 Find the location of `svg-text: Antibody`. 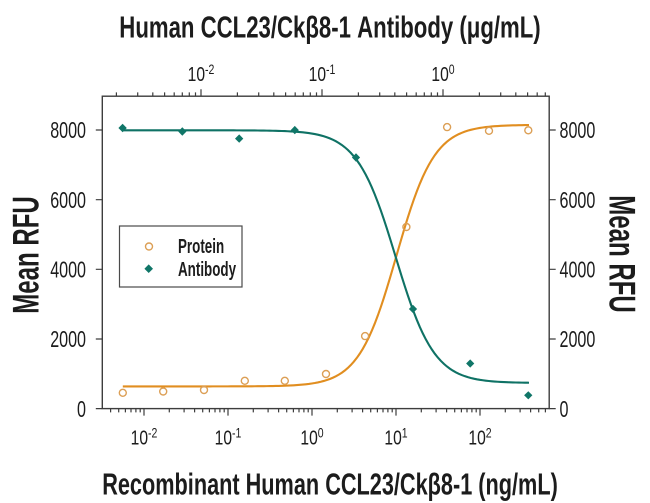

svg-text: Antibody is located at coordinates (207, 269).